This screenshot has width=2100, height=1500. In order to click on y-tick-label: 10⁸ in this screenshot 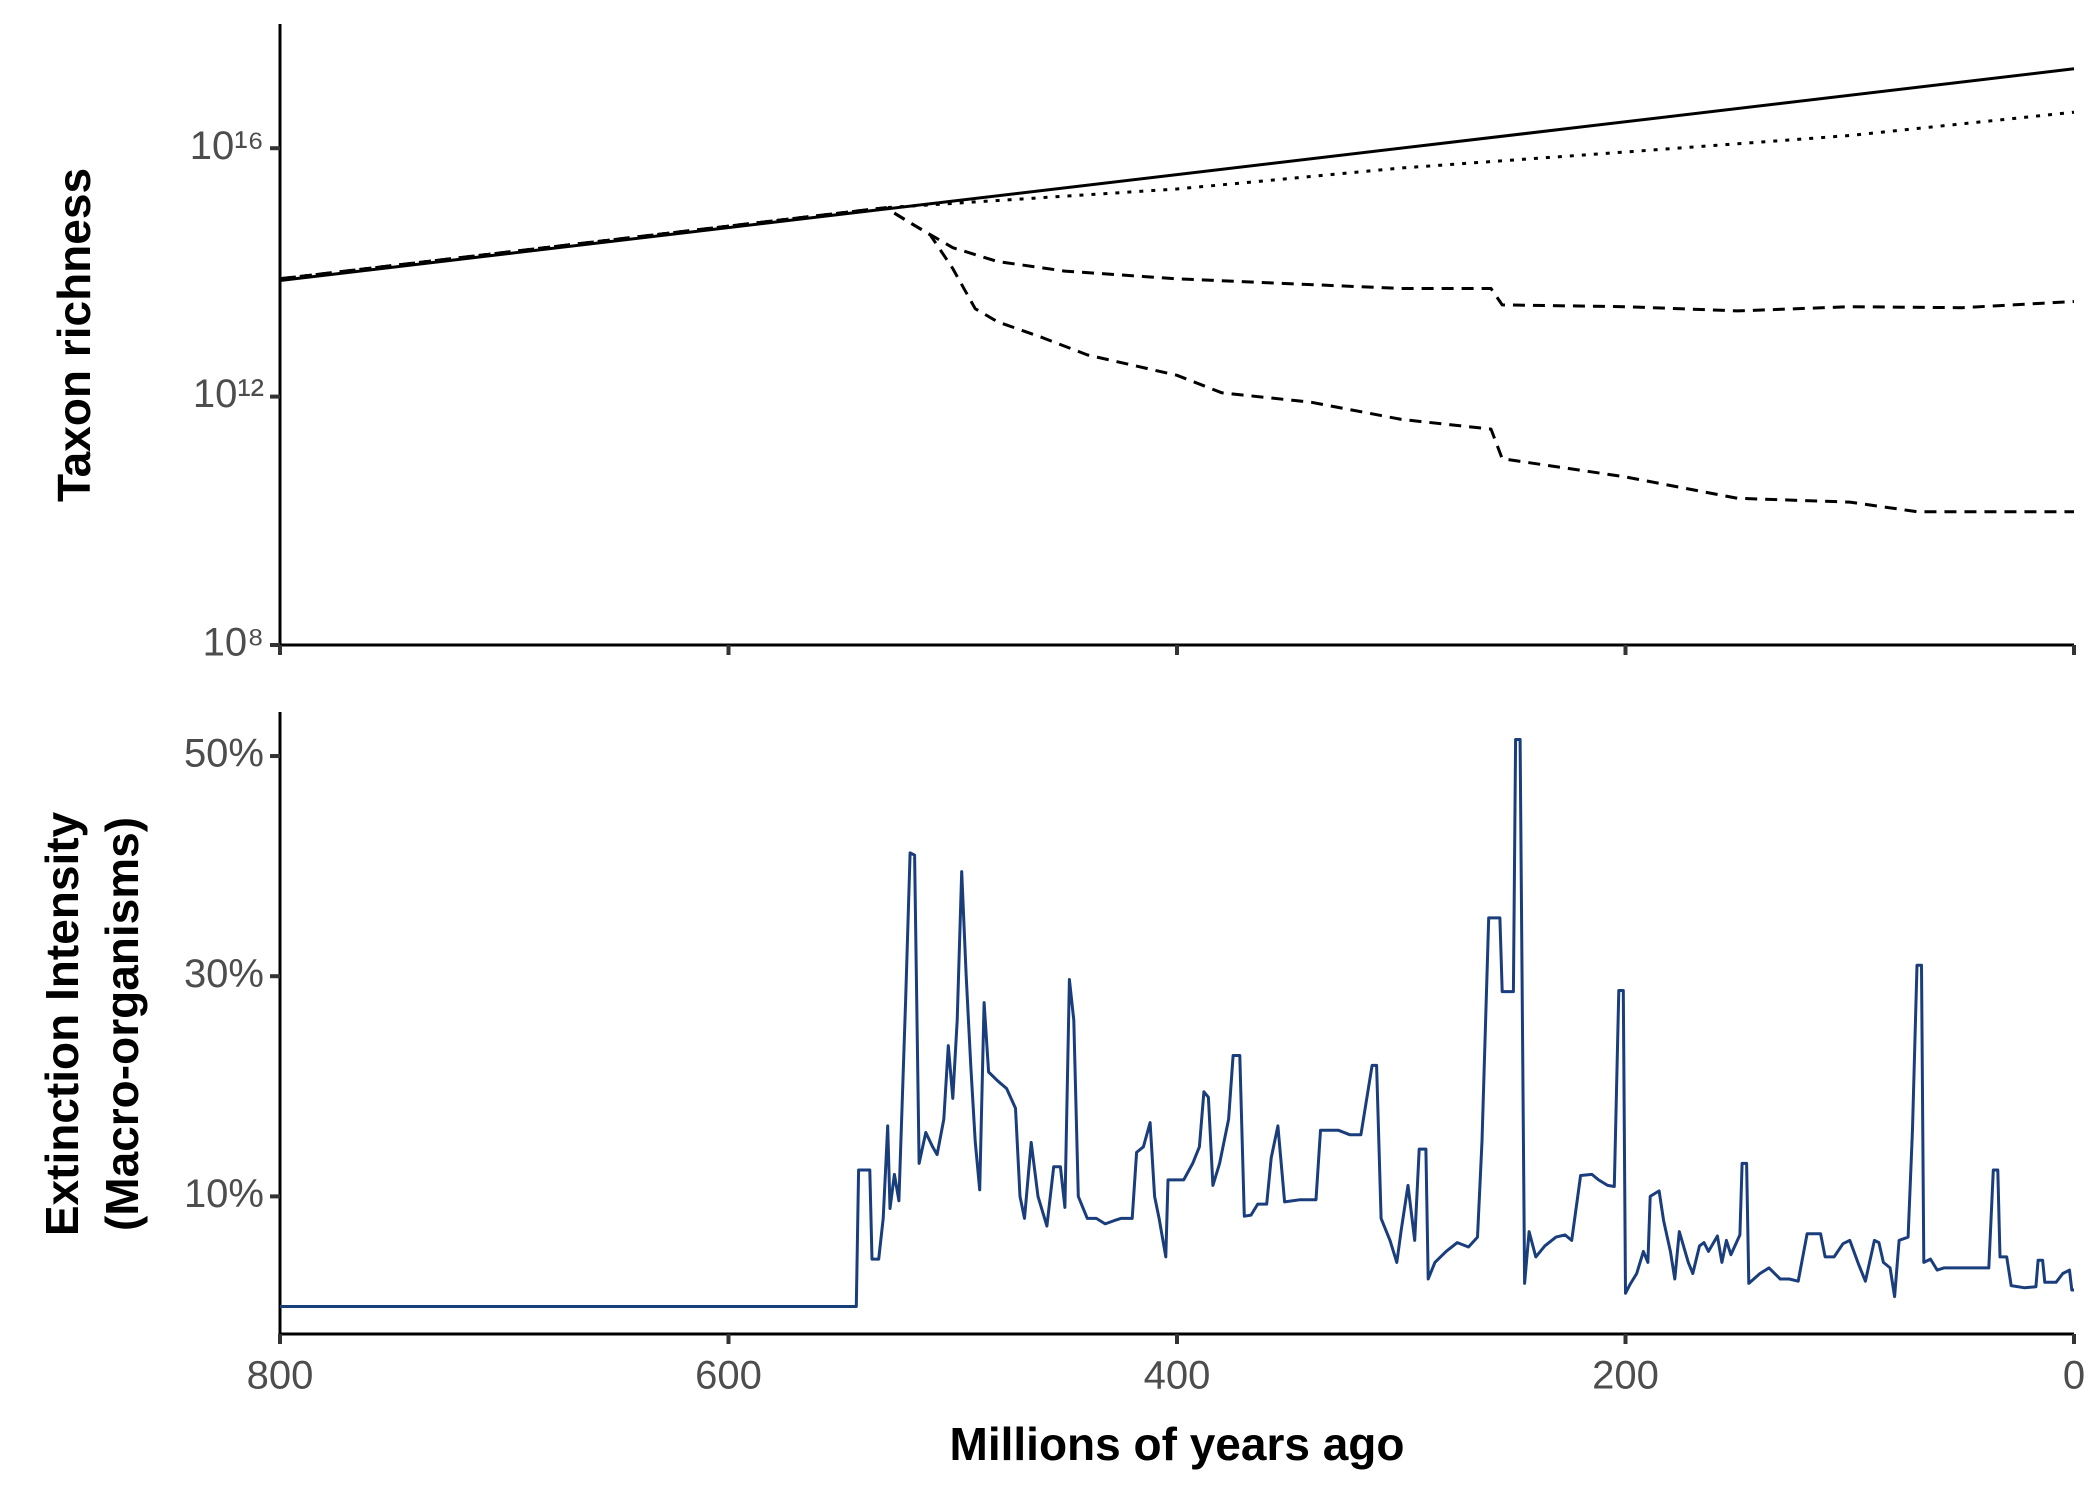, I will do `click(233, 643)`.